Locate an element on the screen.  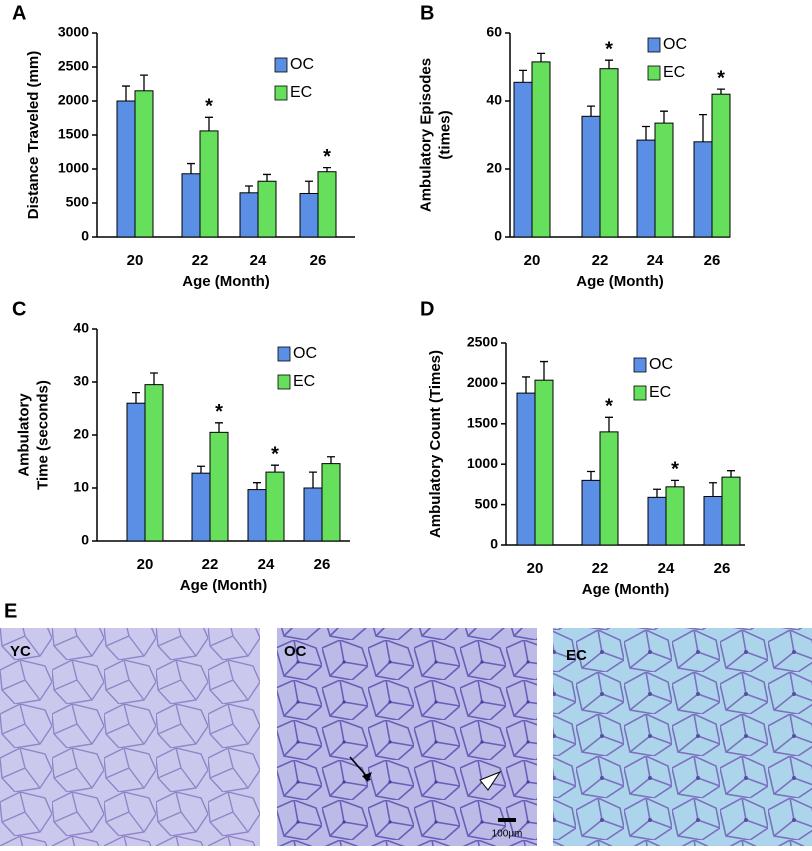
y-axis-label: Ambulatory is located at coordinates (23, 435).